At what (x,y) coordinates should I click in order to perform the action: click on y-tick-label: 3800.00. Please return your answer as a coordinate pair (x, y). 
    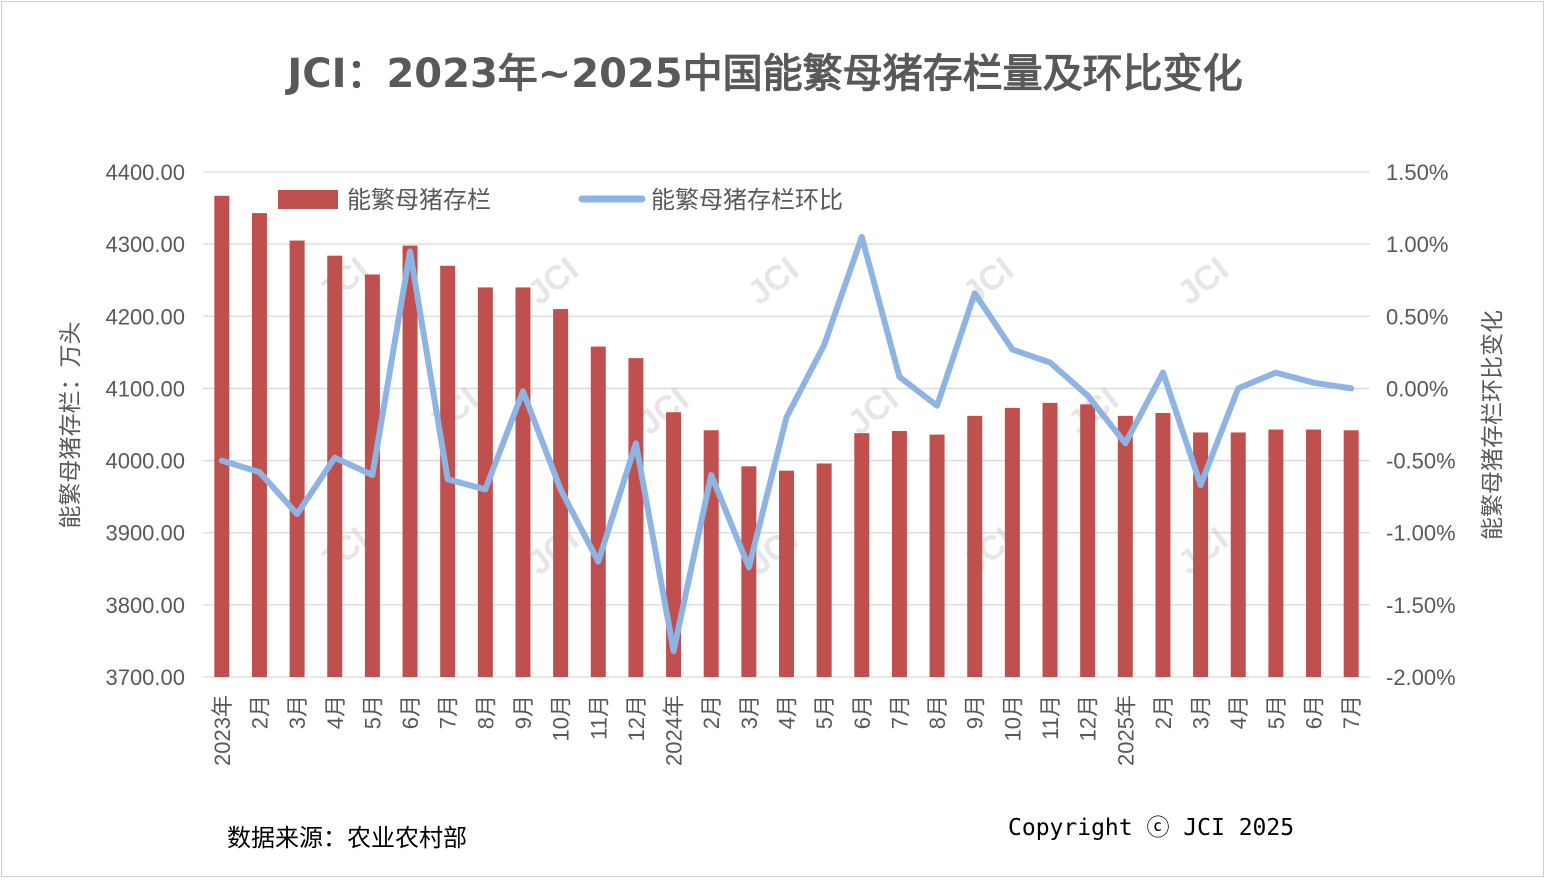
    Looking at the image, I should click on (145, 605).